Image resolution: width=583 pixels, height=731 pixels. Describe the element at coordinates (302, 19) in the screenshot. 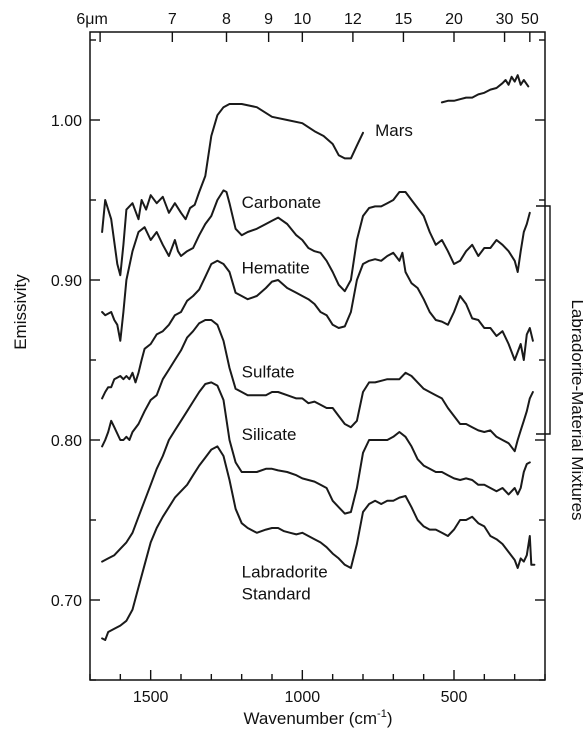

I see `top-tick-label: 10` at that location.